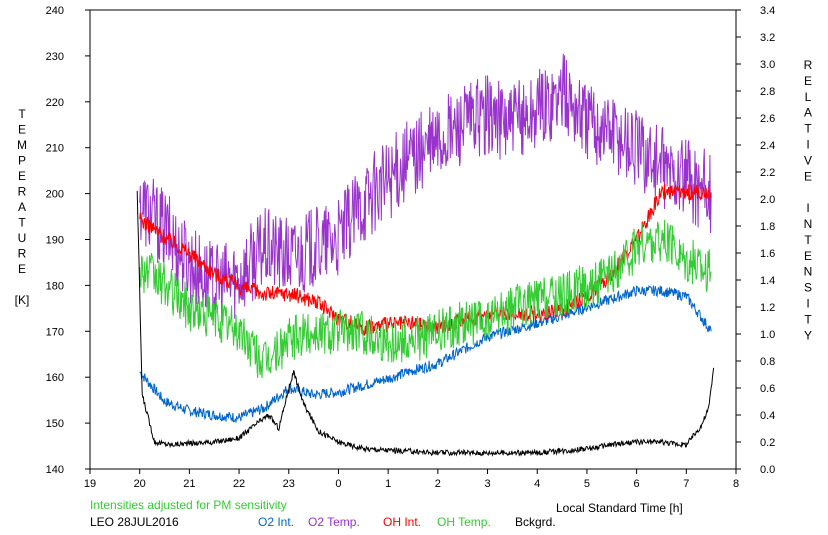  What do you see at coordinates (767, 227) in the screenshot?
I see `y-right-tick-label: 1.8` at bounding box center [767, 227].